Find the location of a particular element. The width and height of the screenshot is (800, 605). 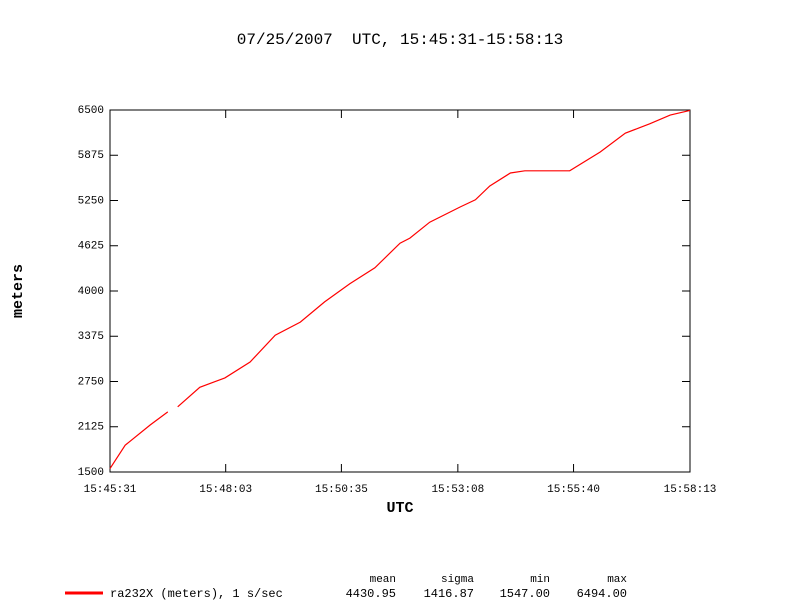

stats-header: mean is located at coordinates (383, 580).